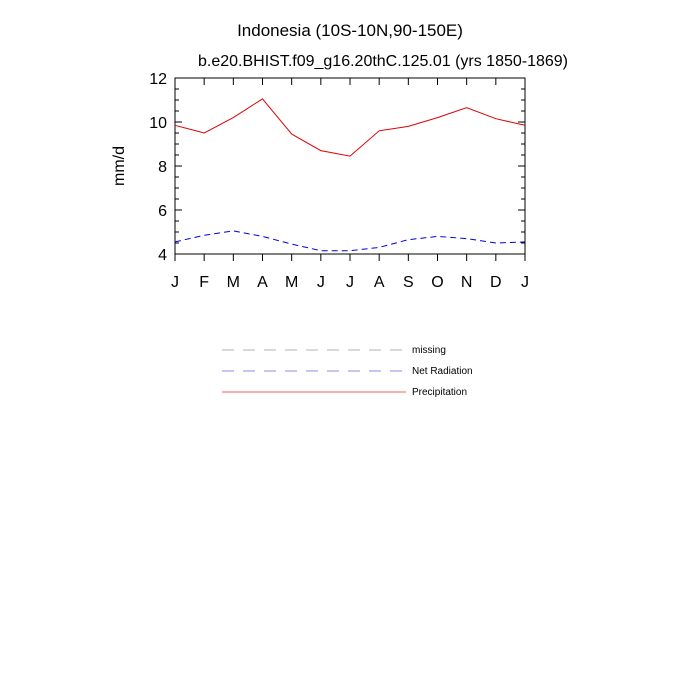  What do you see at coordinates (158, 79) in the screenshot?
I see `y-tick-label: 12` at bounding box center [158, 79].